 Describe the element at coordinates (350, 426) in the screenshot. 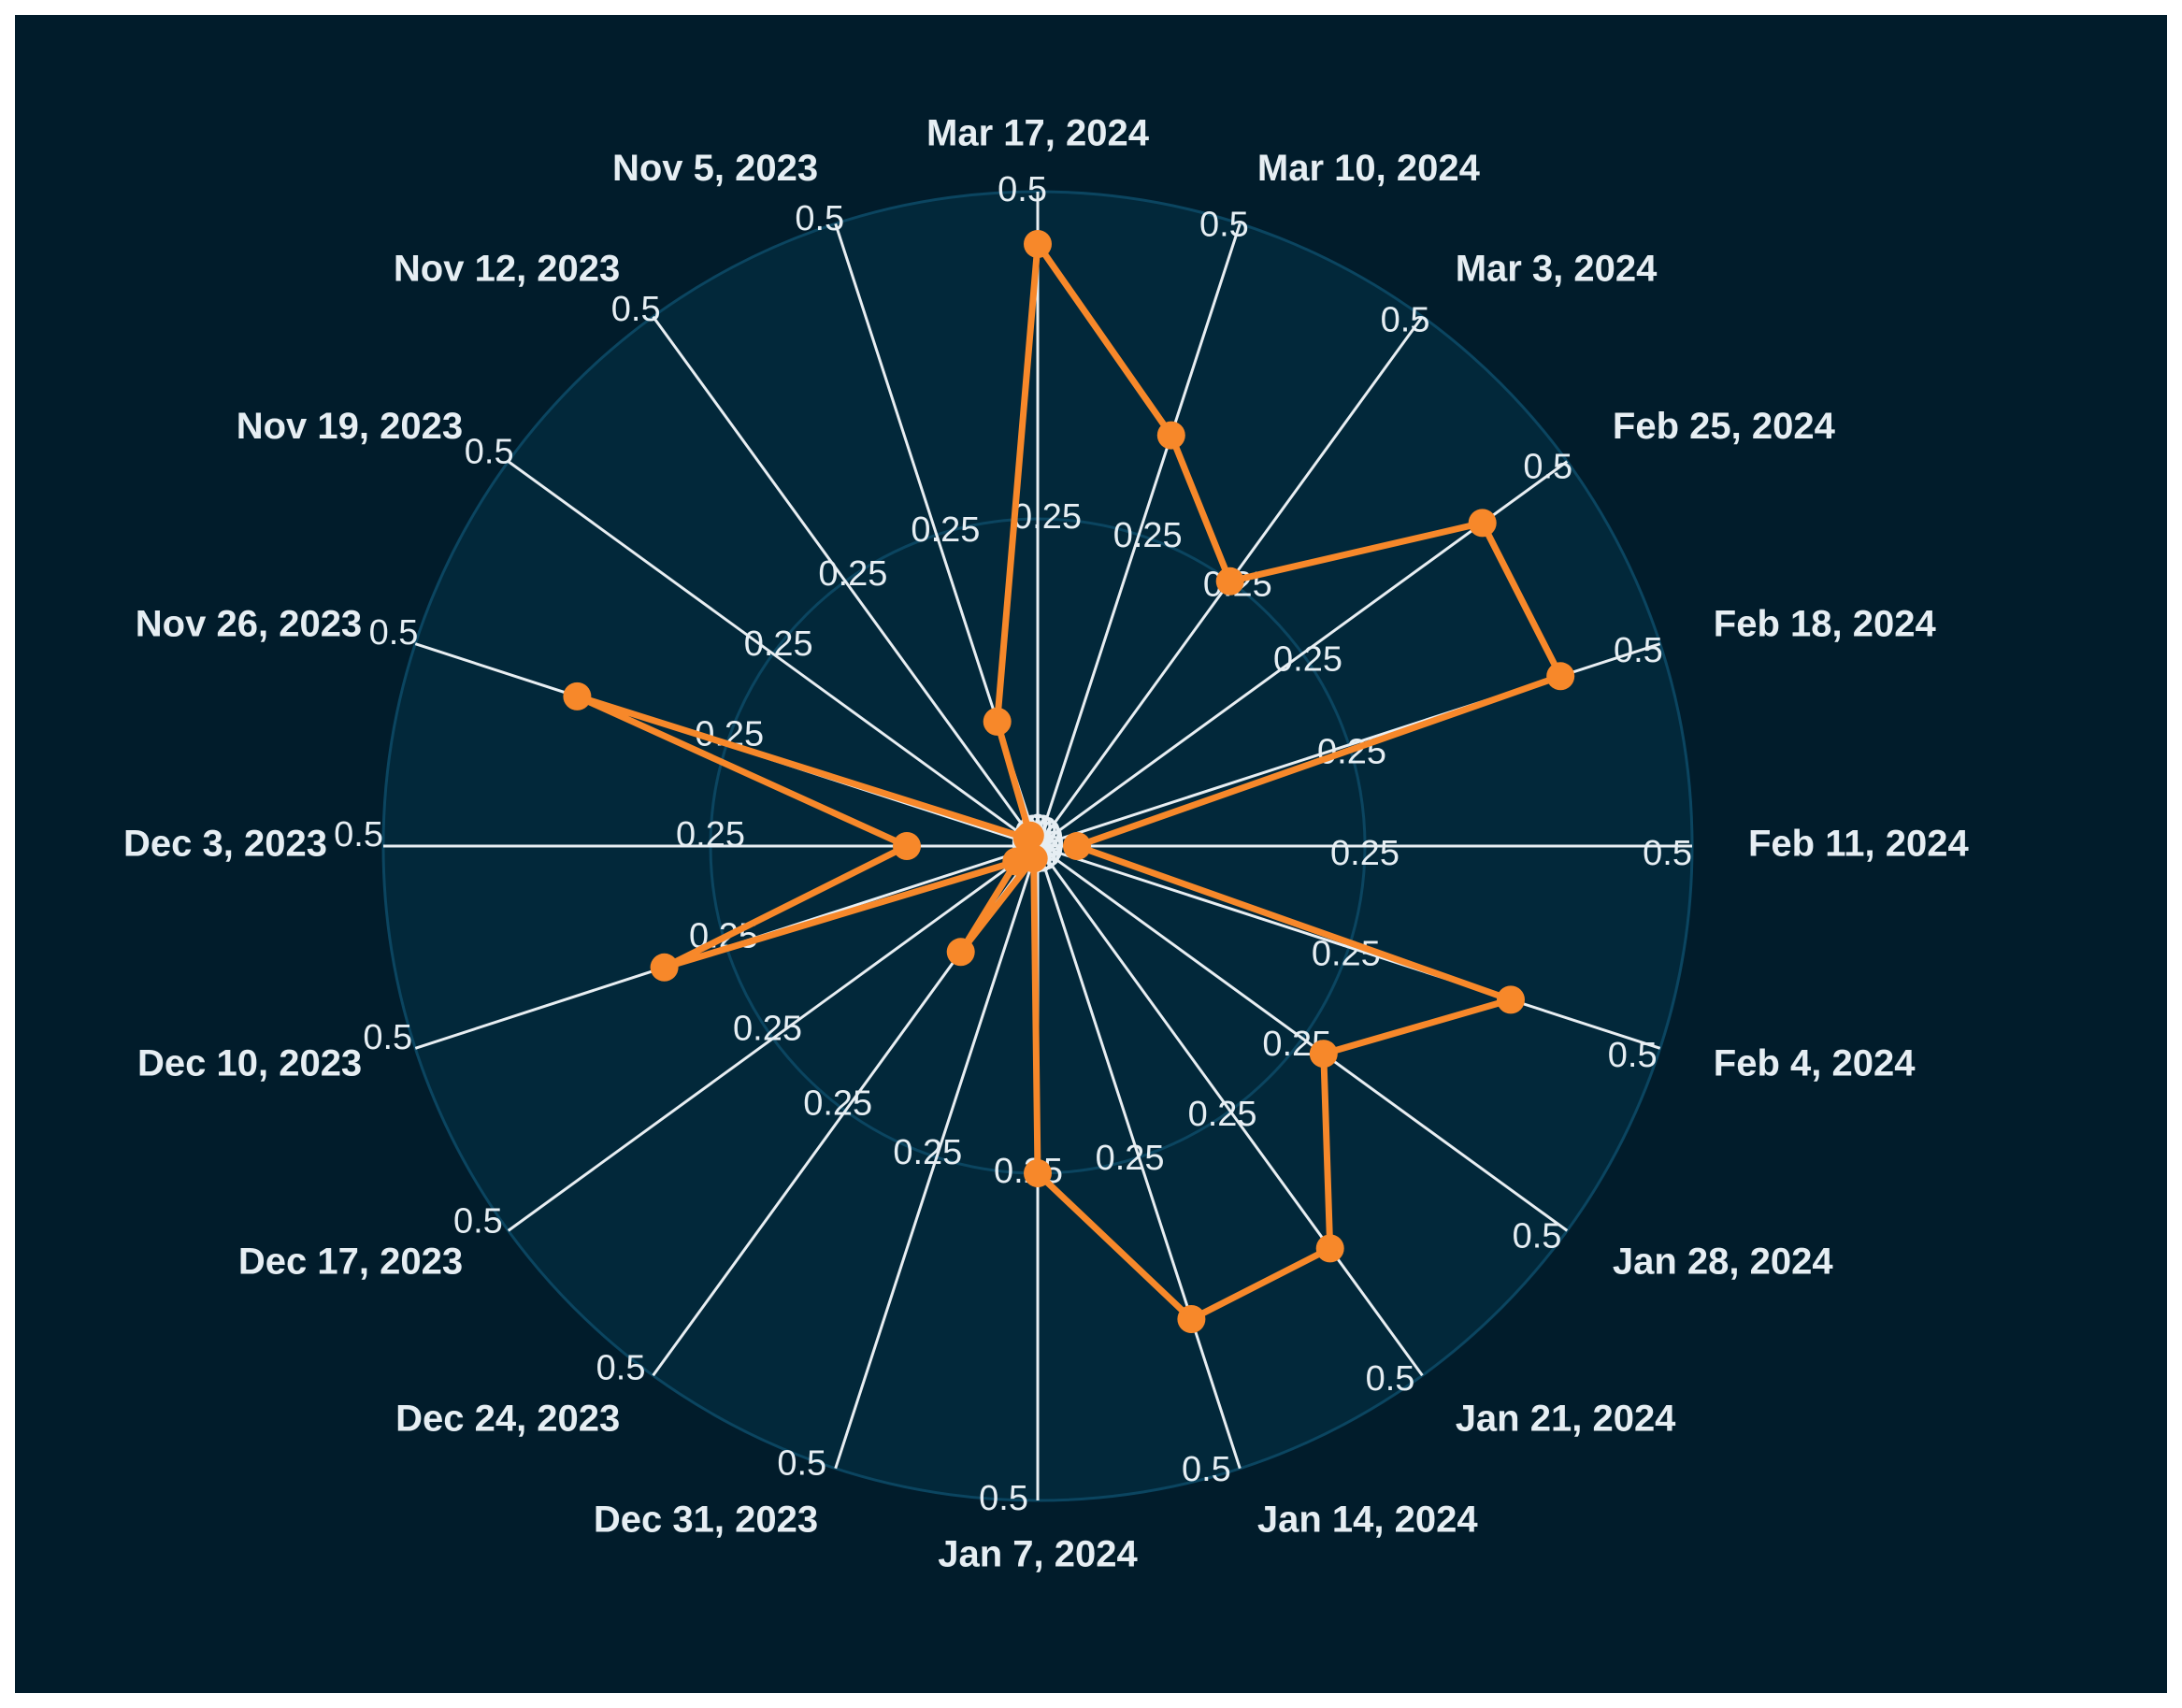

I see `category-label: Nov 19, 2023` at that location.